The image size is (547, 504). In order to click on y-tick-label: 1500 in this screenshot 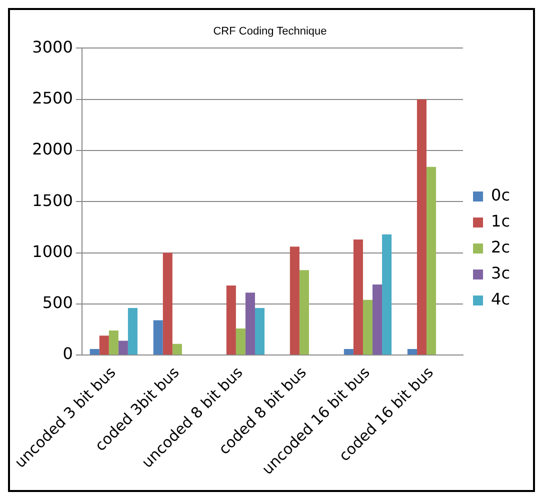, I will do `click(52, 200)`.